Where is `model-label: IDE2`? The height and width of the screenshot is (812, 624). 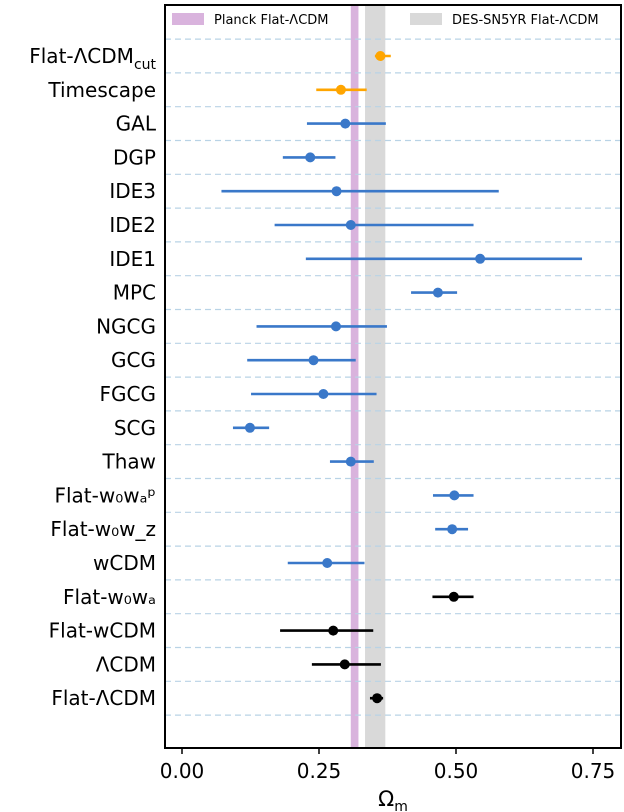 model-label: IDE2 is located at coordinates (132, 225).